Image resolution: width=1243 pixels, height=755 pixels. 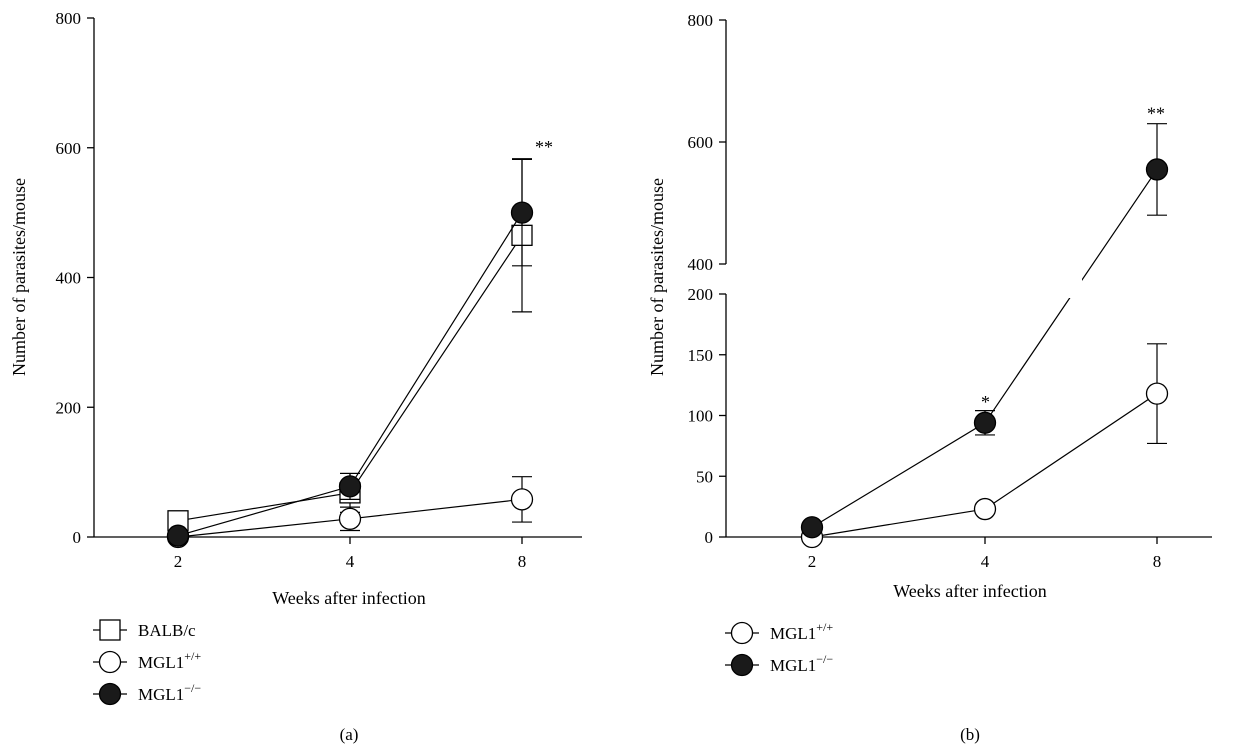 I want to click on panel-b-x-tick-label-2: 8, so click(x=1157, y=561).